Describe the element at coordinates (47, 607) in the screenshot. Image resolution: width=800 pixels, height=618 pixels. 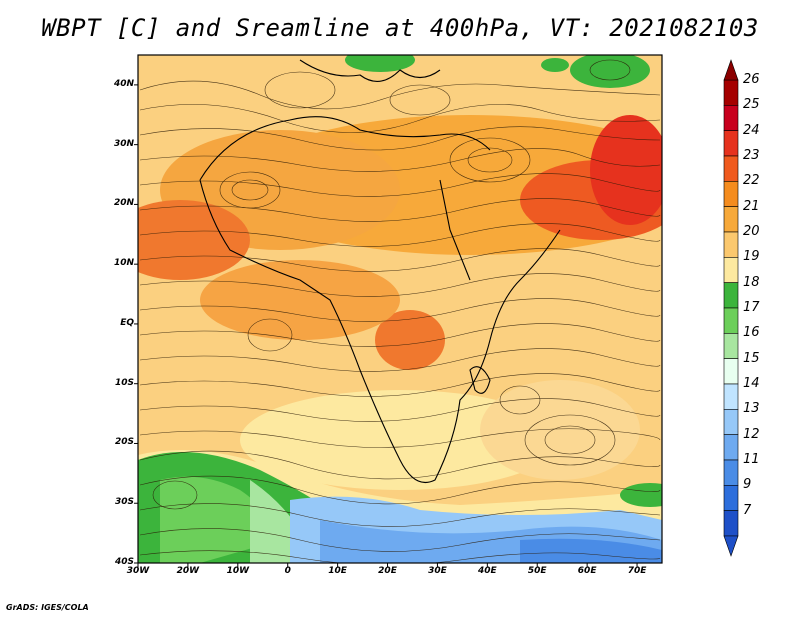
I see `credit-text: GrADS: IGES/COLA` at that location.